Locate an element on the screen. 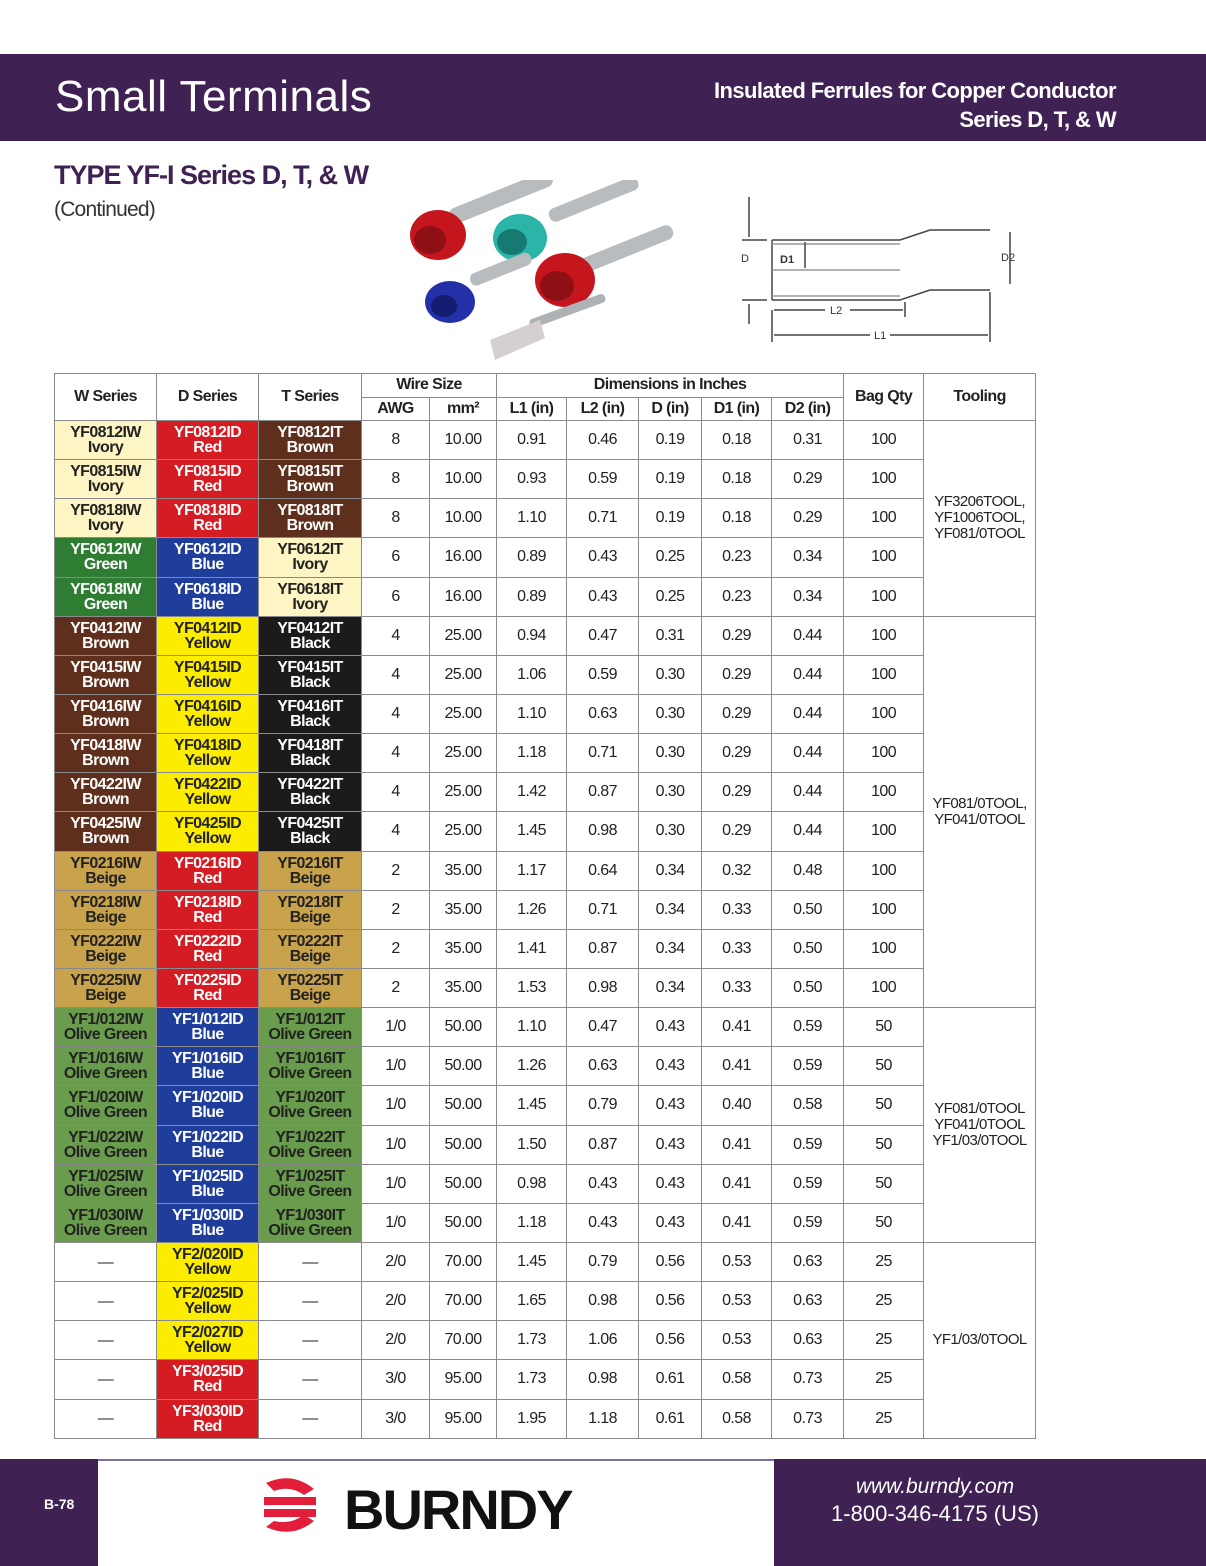 This screenshot has height=1566, width=1206. d2-cell: 0.29 is located at coordinates (807, 518).